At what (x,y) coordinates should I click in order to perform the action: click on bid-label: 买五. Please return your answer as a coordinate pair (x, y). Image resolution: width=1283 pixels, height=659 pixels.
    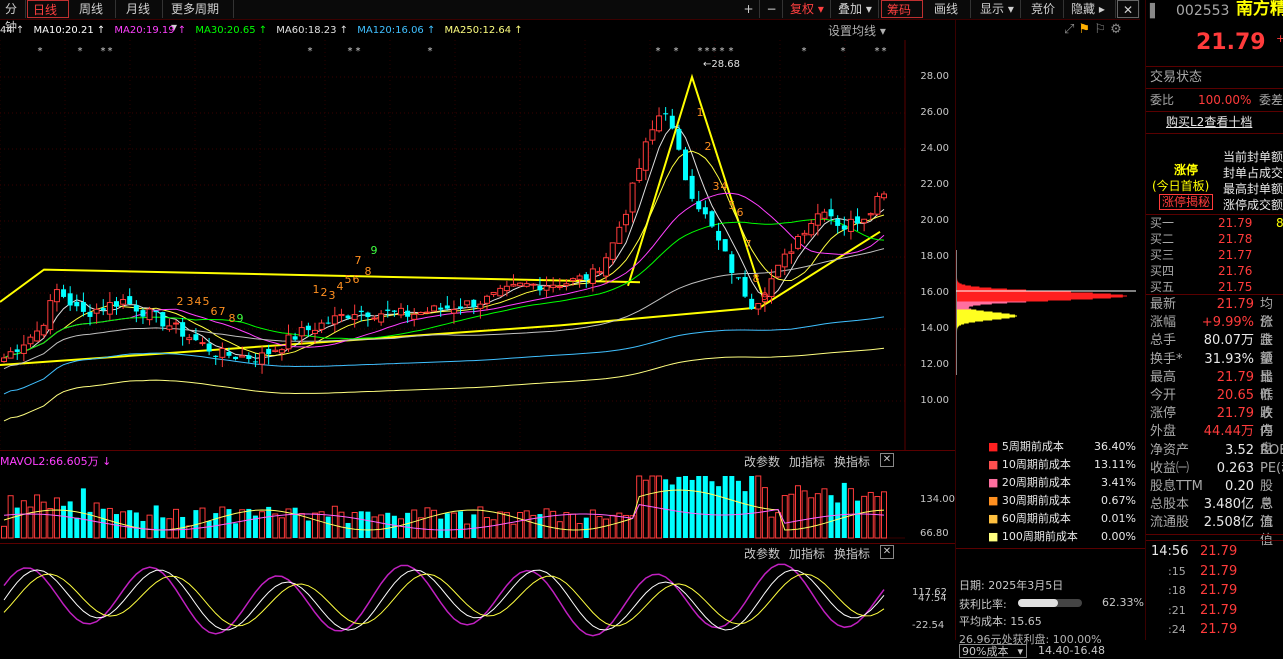
    Looking at the image, I should click on (1162, 287).